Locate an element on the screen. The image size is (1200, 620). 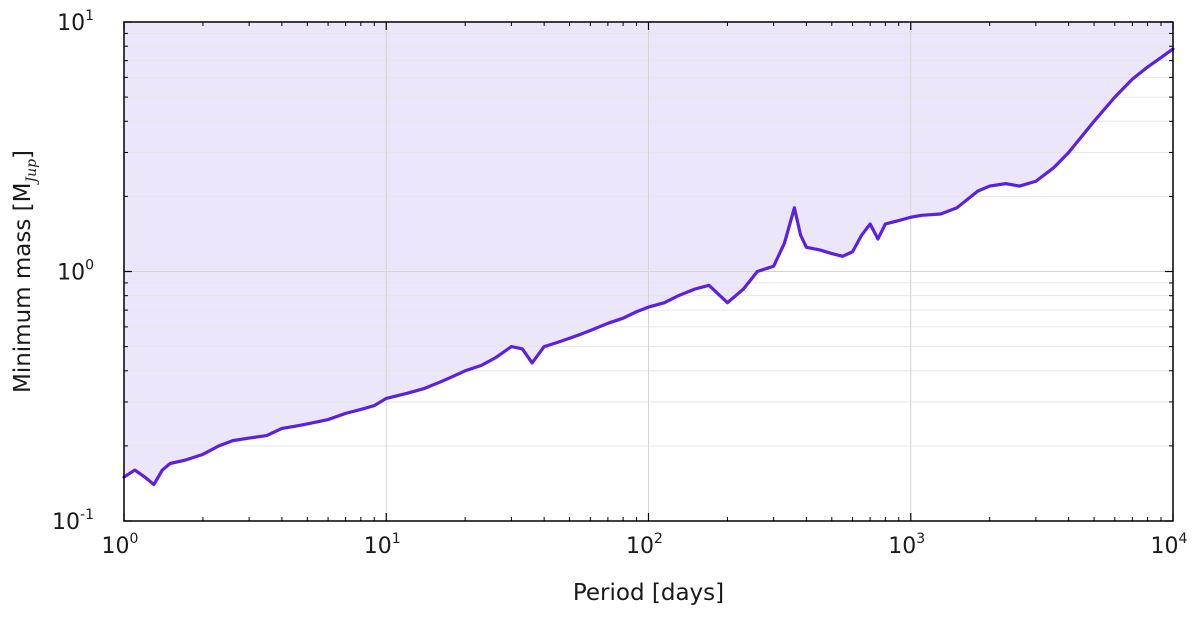
x-tick-label: 104 is located at coordinates (1169, 545).